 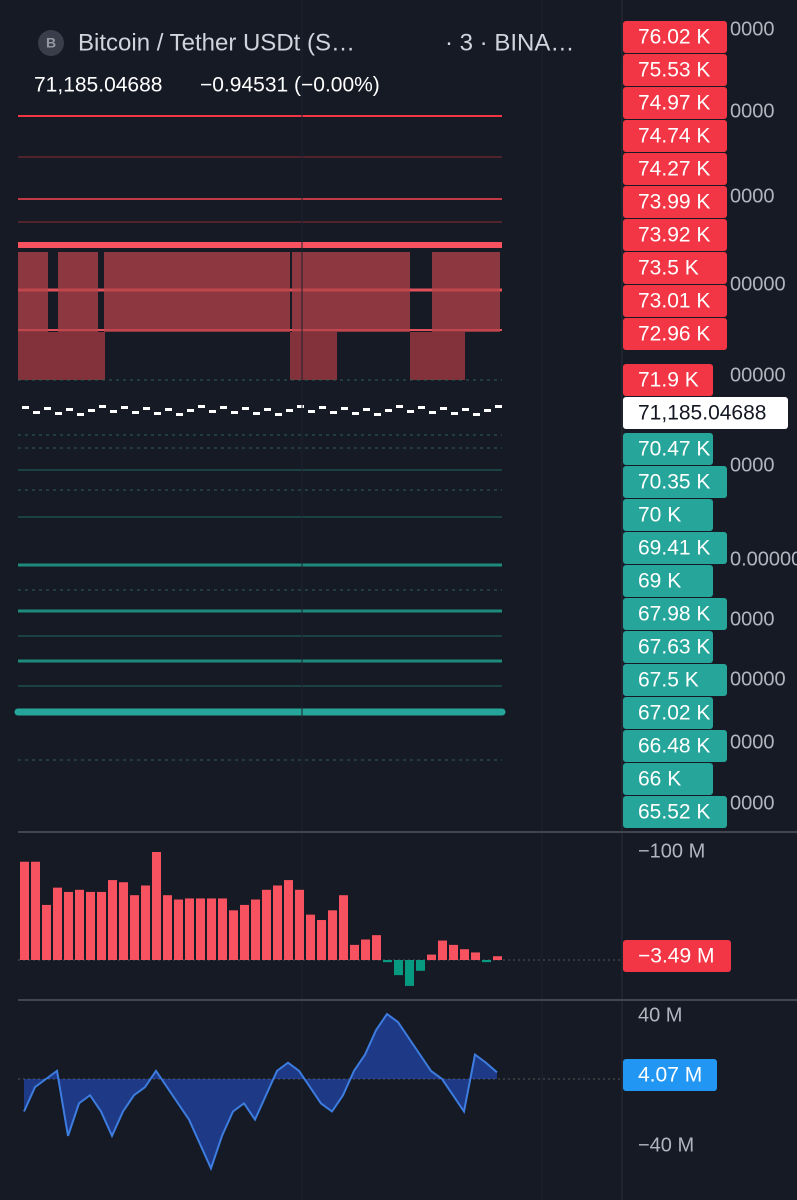 What do you see at coordinates (659, 581) in the screenshot?
I see `price-label: 69 K` at bounding box center [659, 581].